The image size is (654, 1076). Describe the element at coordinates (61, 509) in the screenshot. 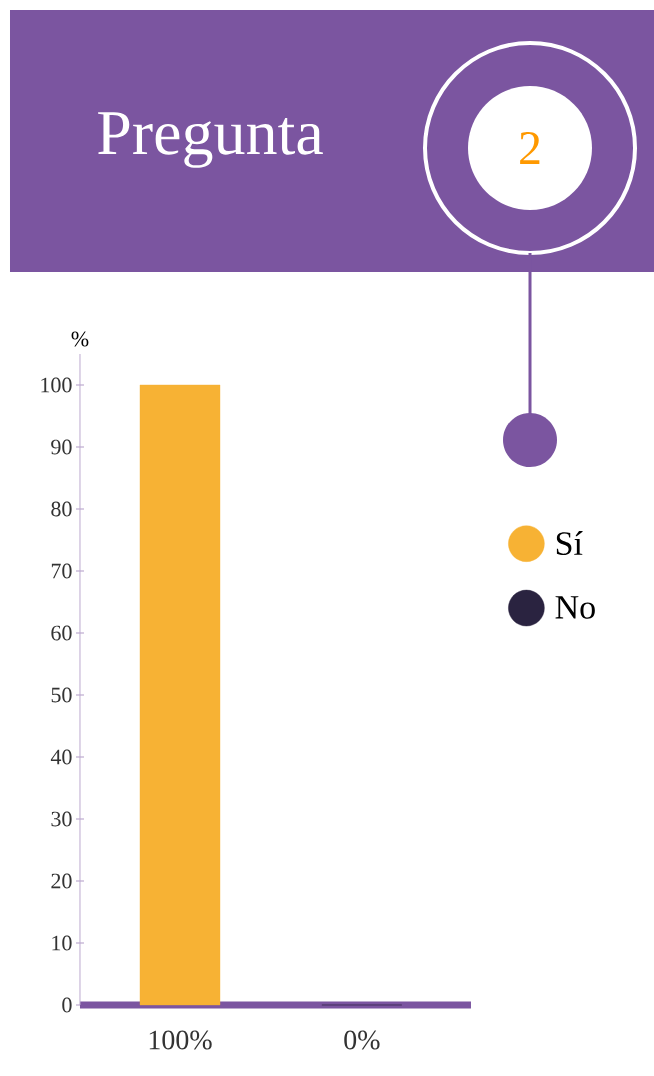

I see `y-tick-label: 80` at that location.